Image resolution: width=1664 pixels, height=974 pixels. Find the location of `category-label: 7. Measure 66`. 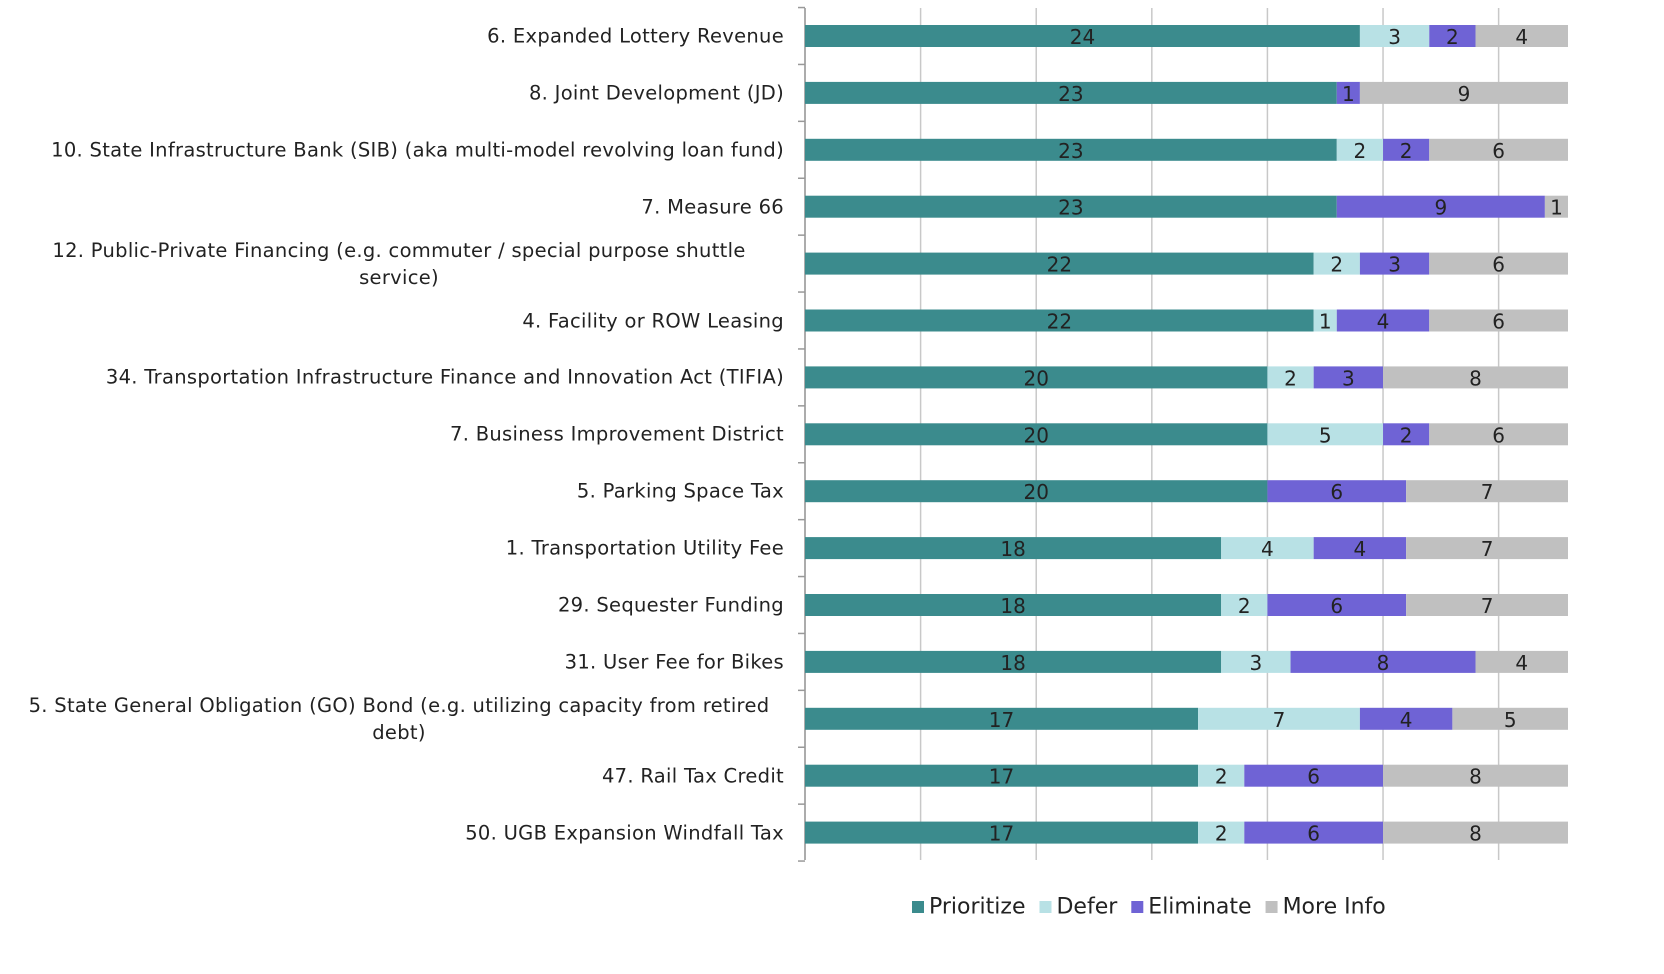

category-label: 7. Measure 66 is located at coordinates (712, 207).